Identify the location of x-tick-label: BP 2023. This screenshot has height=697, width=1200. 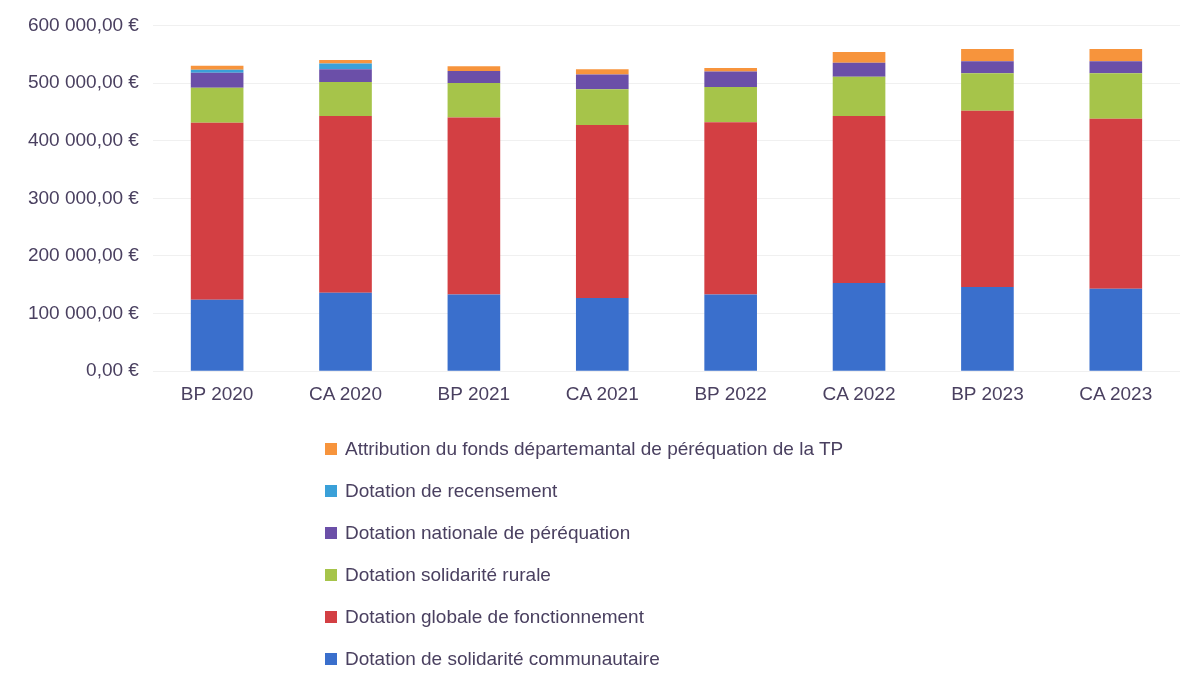
(987, 393).